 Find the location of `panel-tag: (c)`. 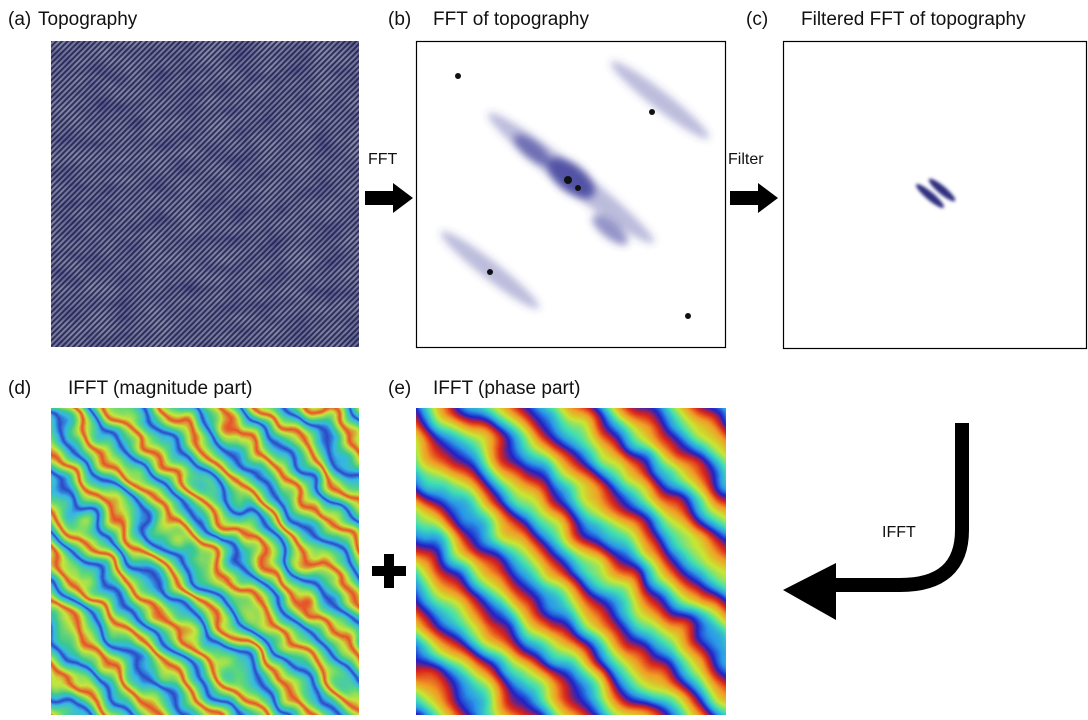

panel-tag: (c) is located at coordinates (757, 19).